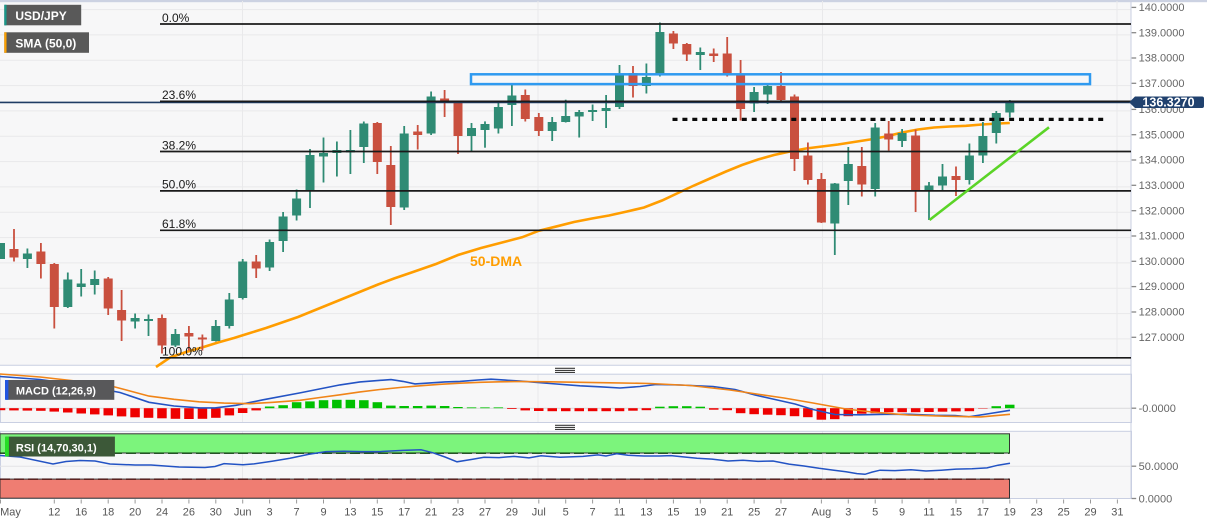 The width and height of the screenshot is (1207, 531). Describe the element at coordinates (40, 16) in the screenshot. I see `svg-text: USD/JPY` at that location.